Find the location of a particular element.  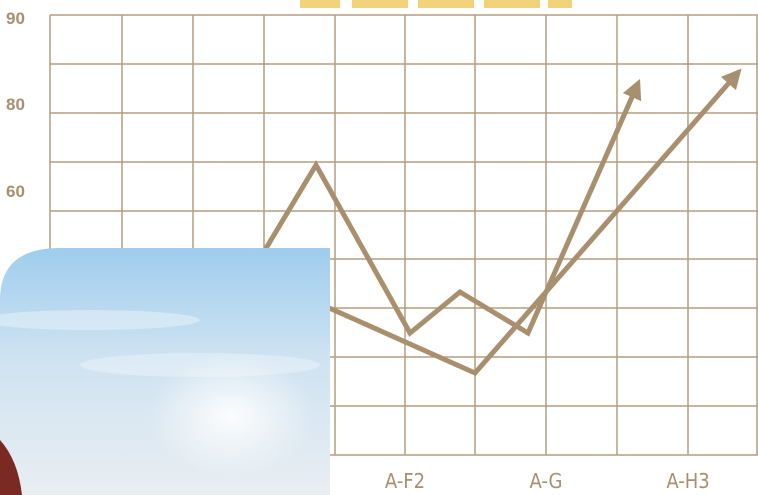

x-label: A-H3 is located at coordinates (687, 481).